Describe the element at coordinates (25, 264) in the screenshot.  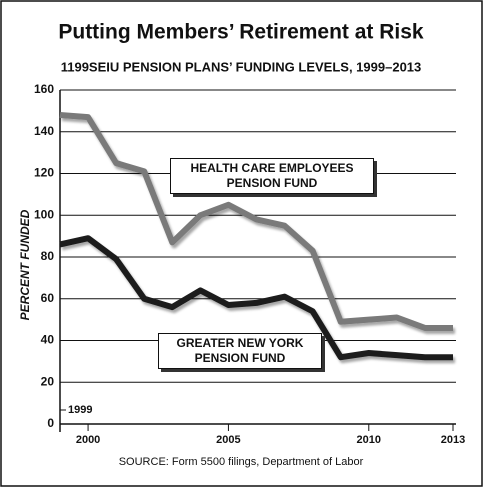
I see `y-axis-label: PERCENT FUNDED` at that location.